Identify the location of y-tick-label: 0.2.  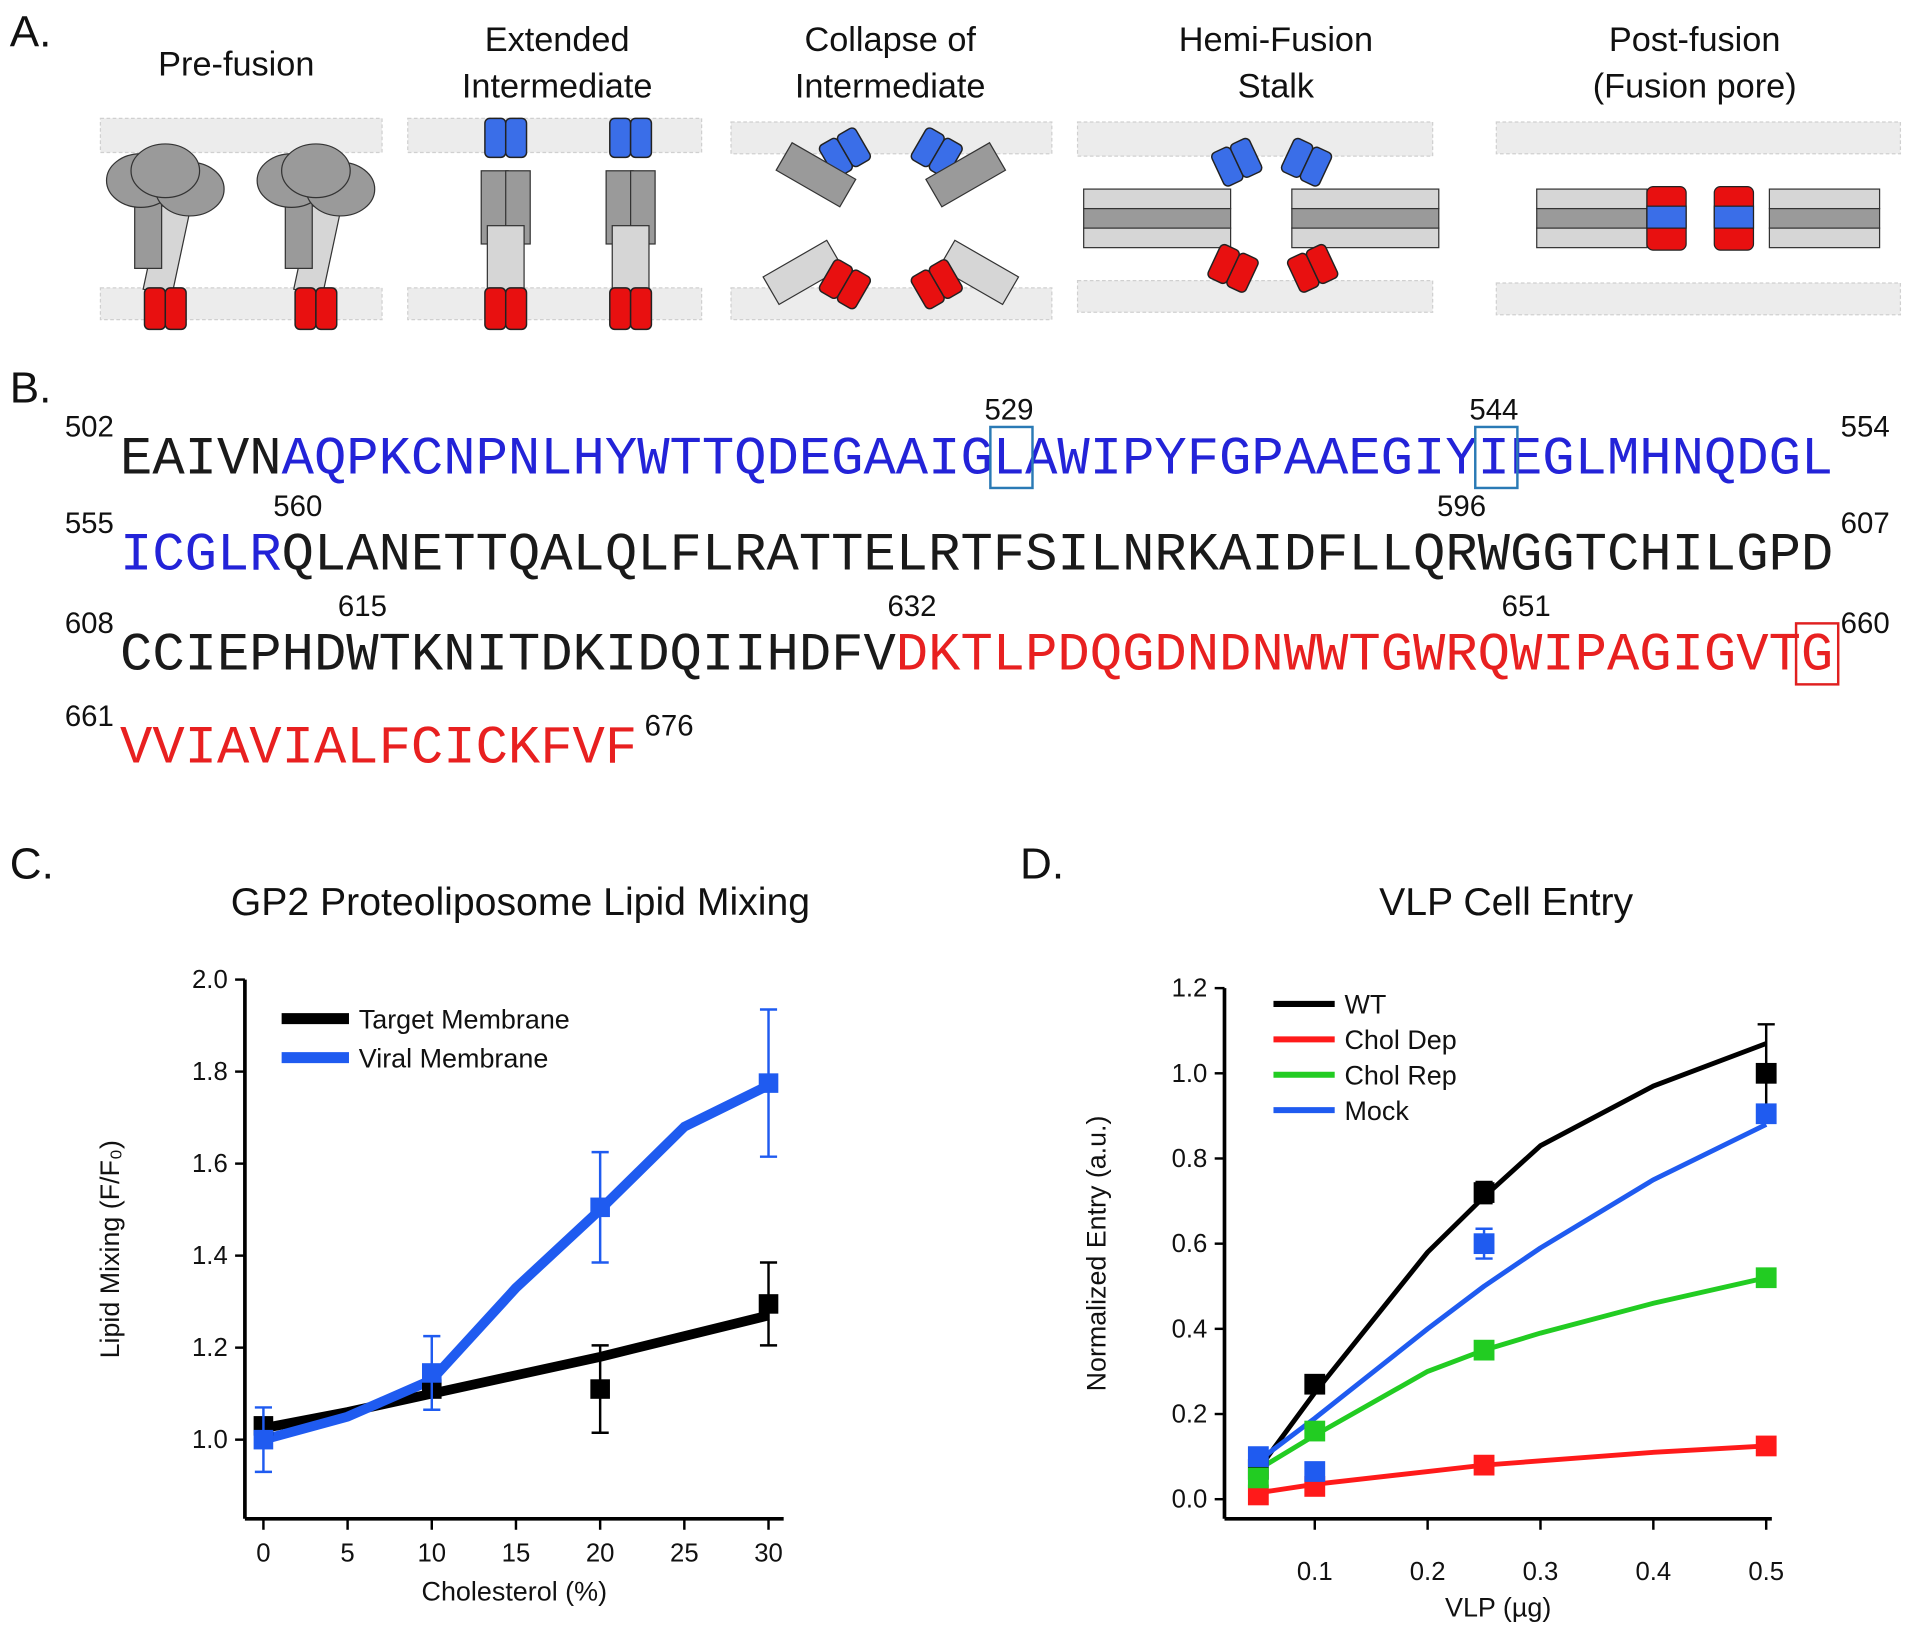
(1190, 1415).